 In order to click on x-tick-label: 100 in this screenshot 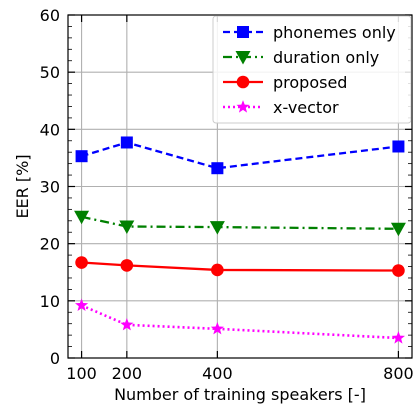, I will do `click(81, 373)`.